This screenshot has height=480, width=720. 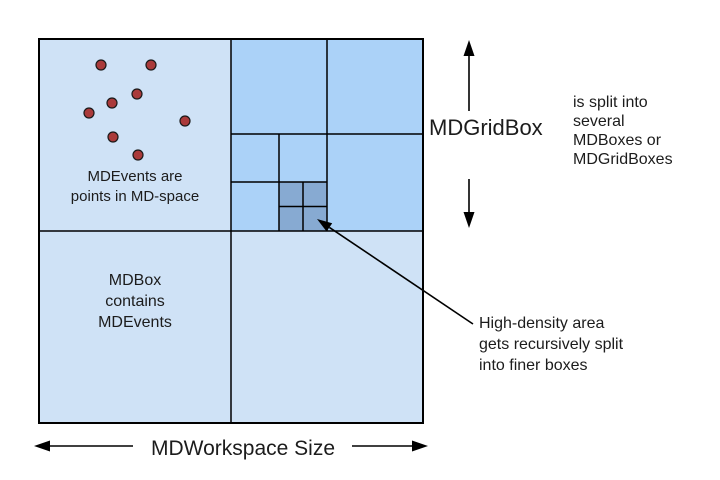 I want to click on pointer-arrowhead-icon, so click(x=325, y=225).